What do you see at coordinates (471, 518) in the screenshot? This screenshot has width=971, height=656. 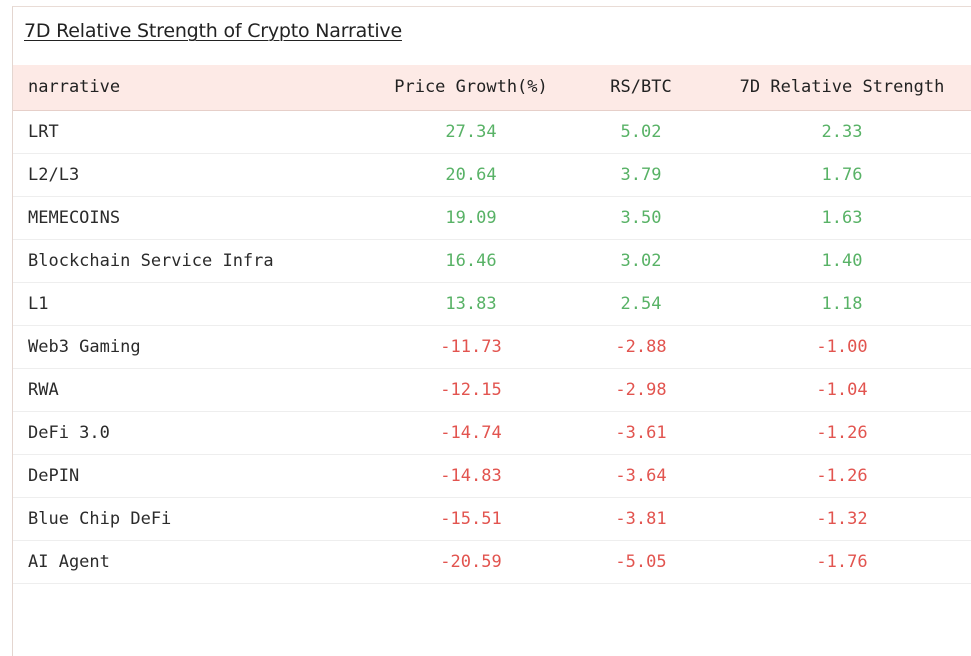 I see `price-growth-cell: -15.51` at bounding box center [471, 518].